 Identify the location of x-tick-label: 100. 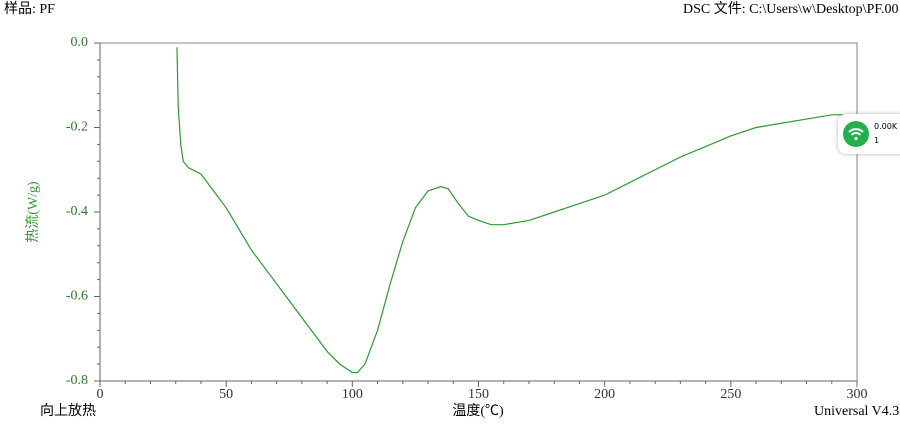
(352, 394).